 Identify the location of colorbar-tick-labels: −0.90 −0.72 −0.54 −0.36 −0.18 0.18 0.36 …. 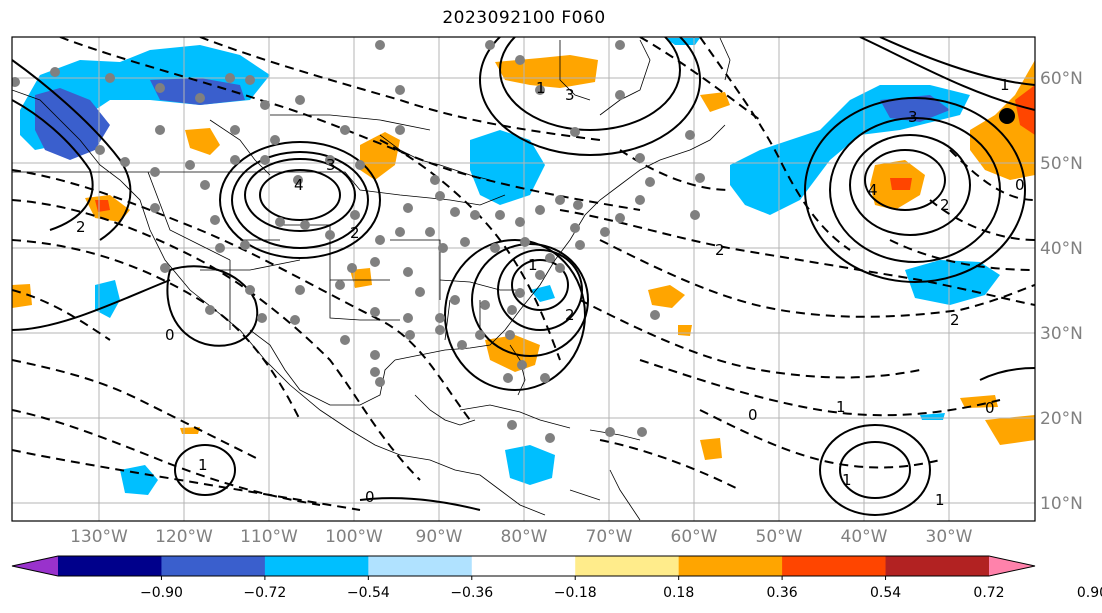
(621, 593).